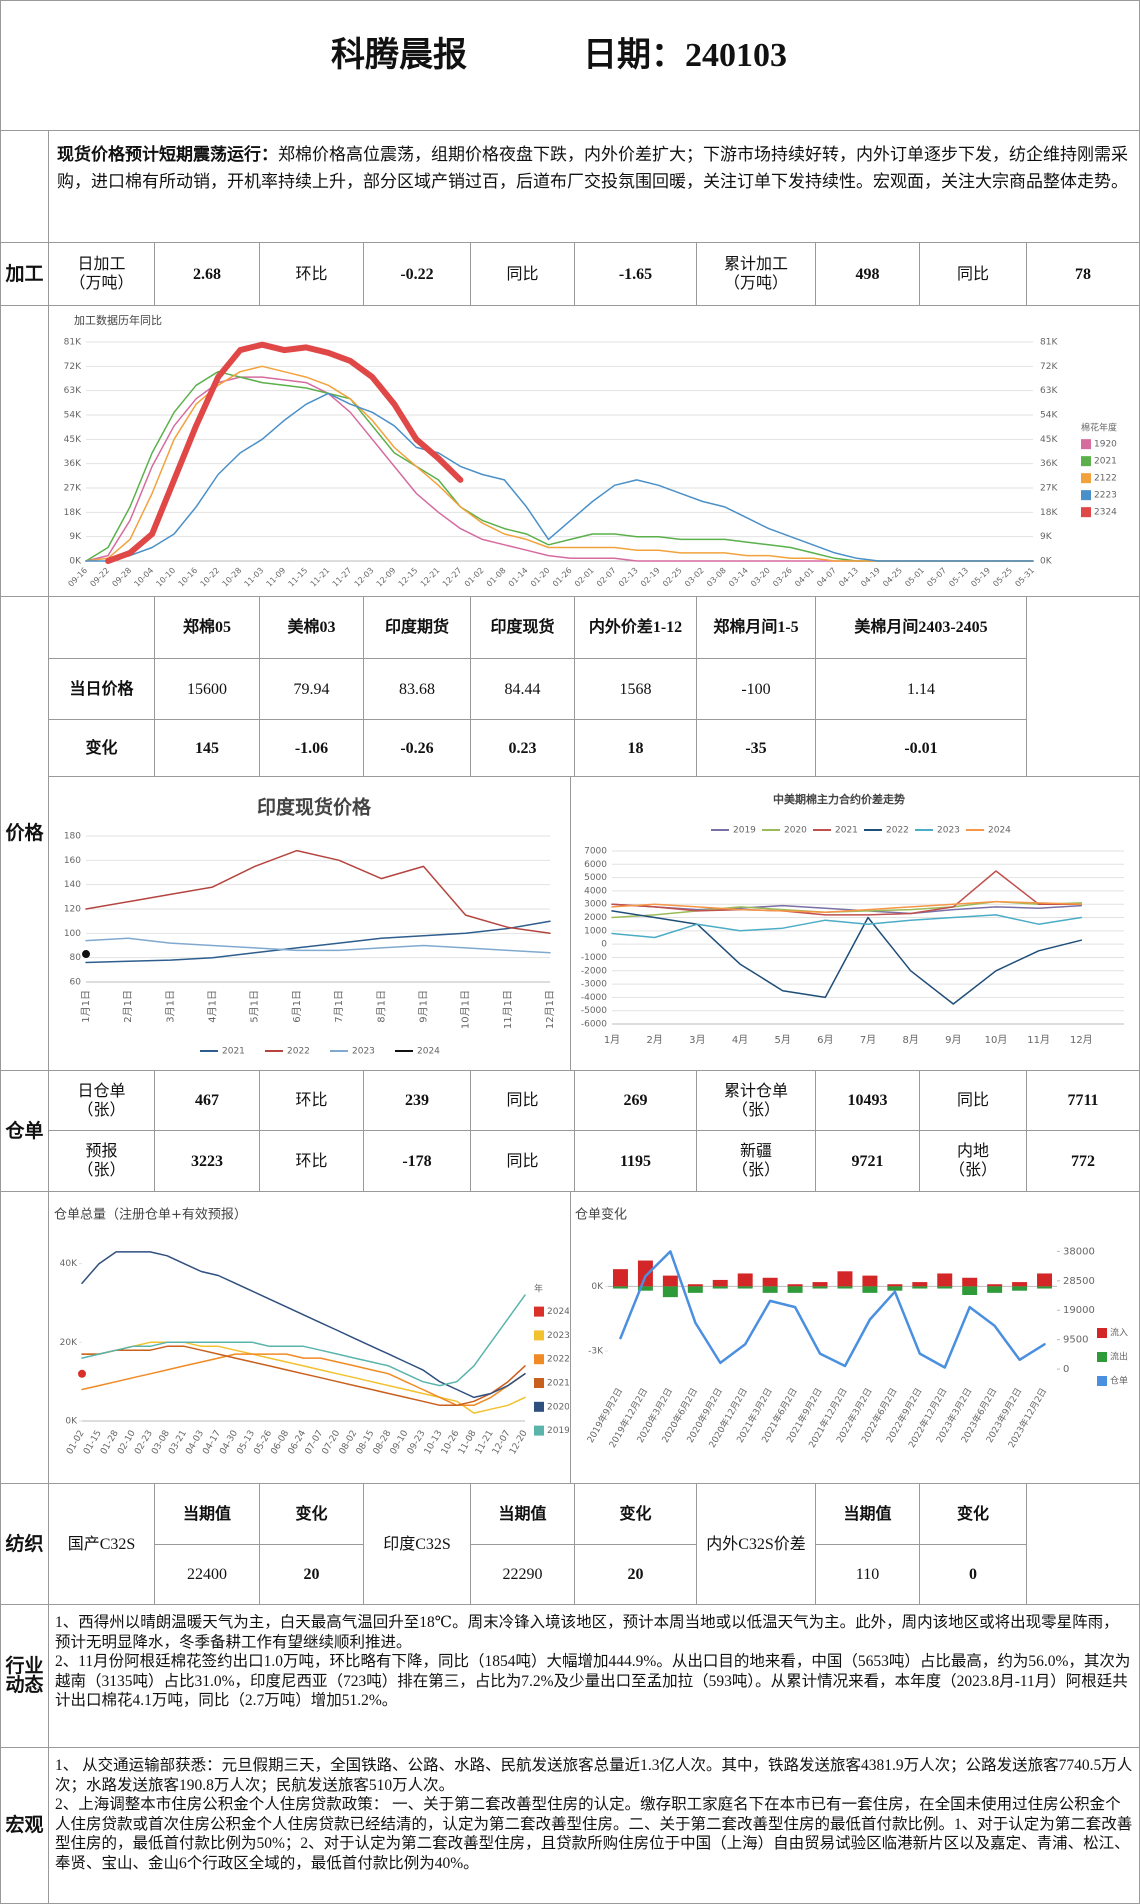 The height and width of the screenshot is (1904, 1140). What do you see at coordinates (298, 577) in the screenshot?
I see `x-tick-label: 11-15` at bounding box center [298, 577].